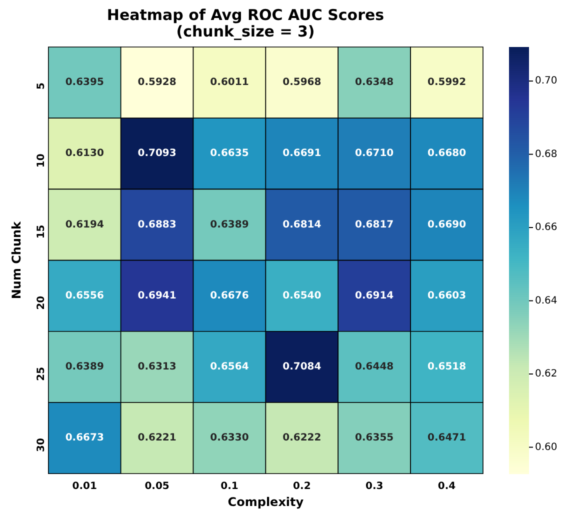  I want to click on y-tick-label: 10, so click(41, 161).